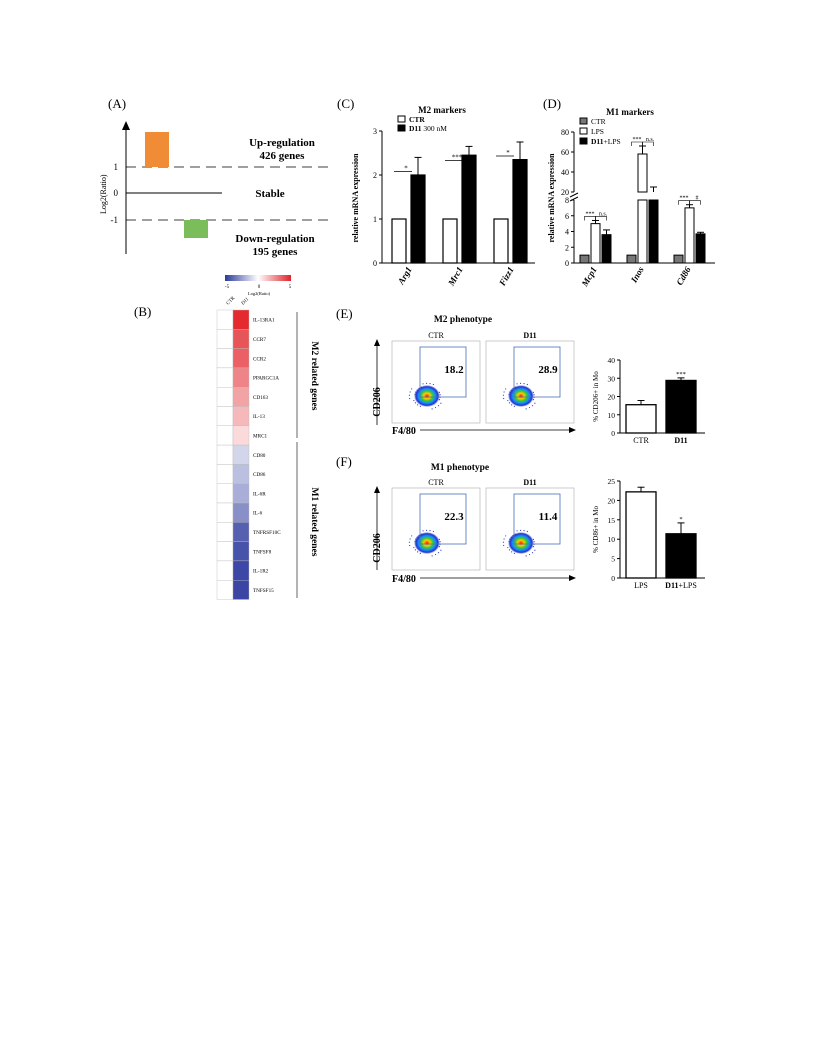 The image size is (816, 1056). Describe the element at coordinates (375, 219) in the screenshot. I see `c-ytick-label: 1` at that location.